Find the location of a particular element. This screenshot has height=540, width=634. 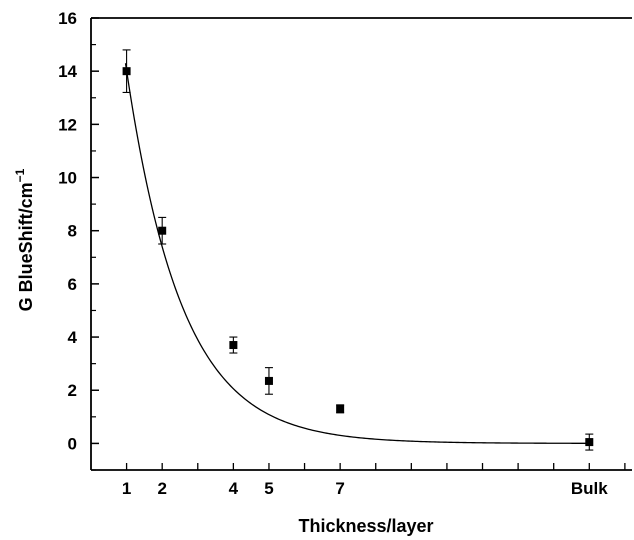

y-tick-label: 6 is located at coordinates (72, 284).